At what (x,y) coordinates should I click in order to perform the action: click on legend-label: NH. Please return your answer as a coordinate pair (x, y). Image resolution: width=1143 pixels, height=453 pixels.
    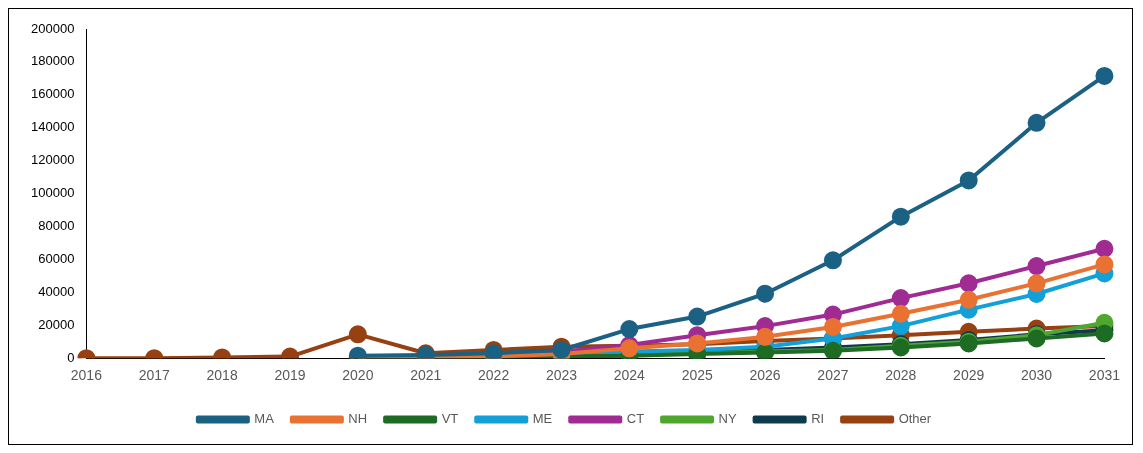
    Looking at the image, I should click on (358, 419).